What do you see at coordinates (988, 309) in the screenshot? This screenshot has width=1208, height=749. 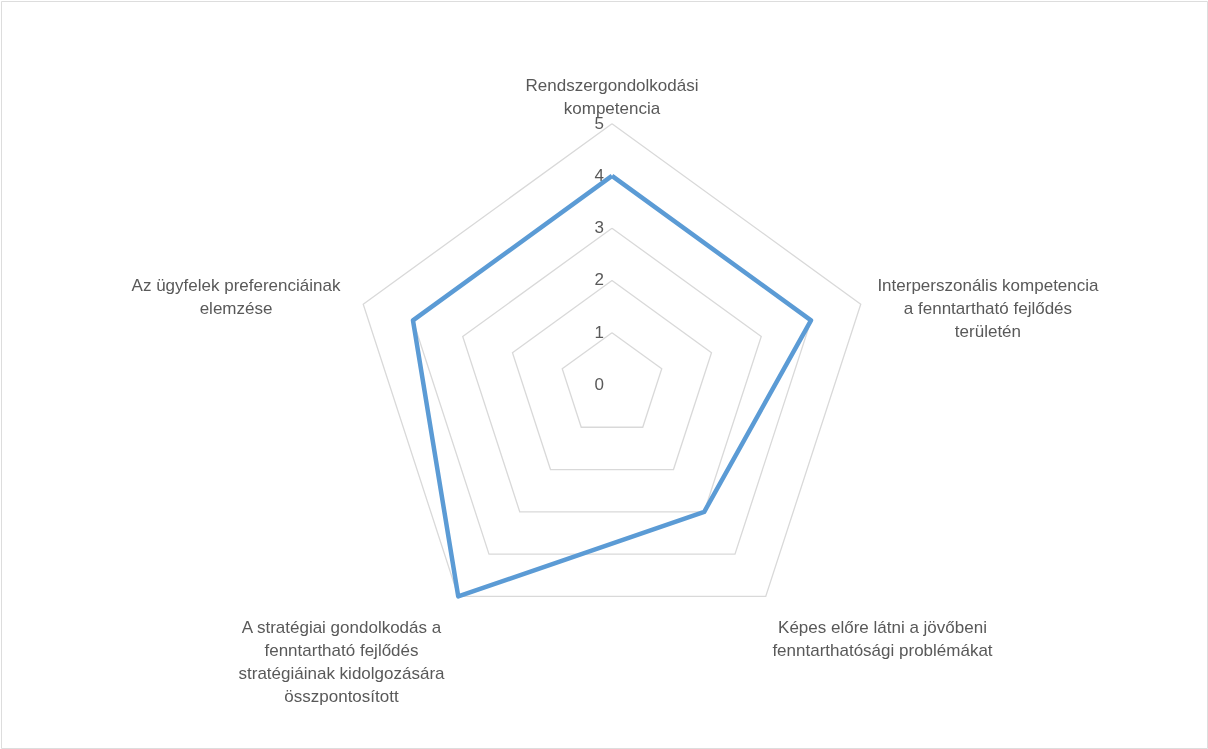 I see `spoke-label: Interperszonális kompetencia a fenntartható fejlődés területén` at bounding box center [988, 309].